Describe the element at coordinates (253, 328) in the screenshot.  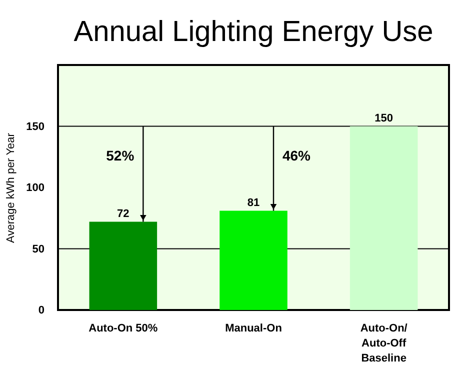
I see `x-tick-label: Manual-On` at that location.